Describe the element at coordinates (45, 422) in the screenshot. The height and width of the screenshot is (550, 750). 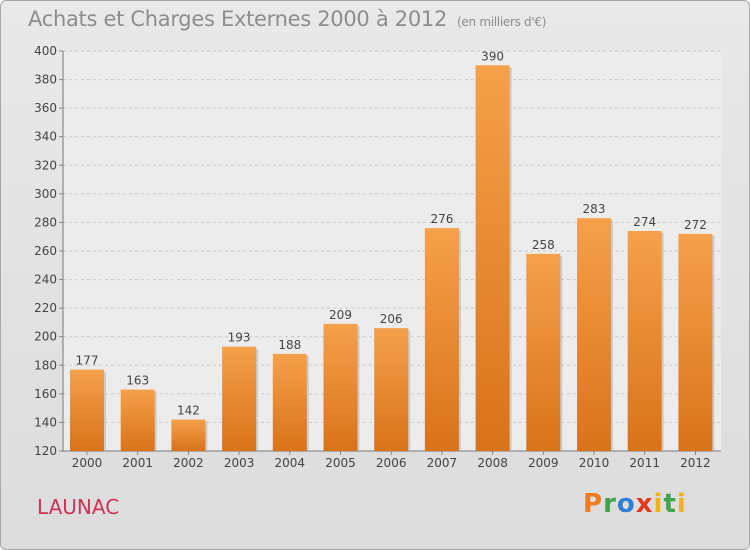
I see `y-tick-label: 140` at that location.